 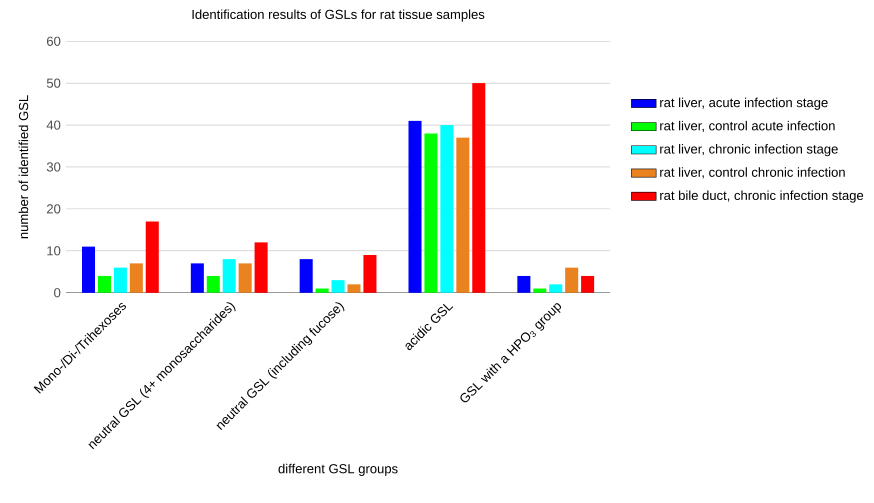 What do you see at coordinates (53, 125) in the screenshot?
I see `y-tick-label: 40` at bounding box center [53, 125].